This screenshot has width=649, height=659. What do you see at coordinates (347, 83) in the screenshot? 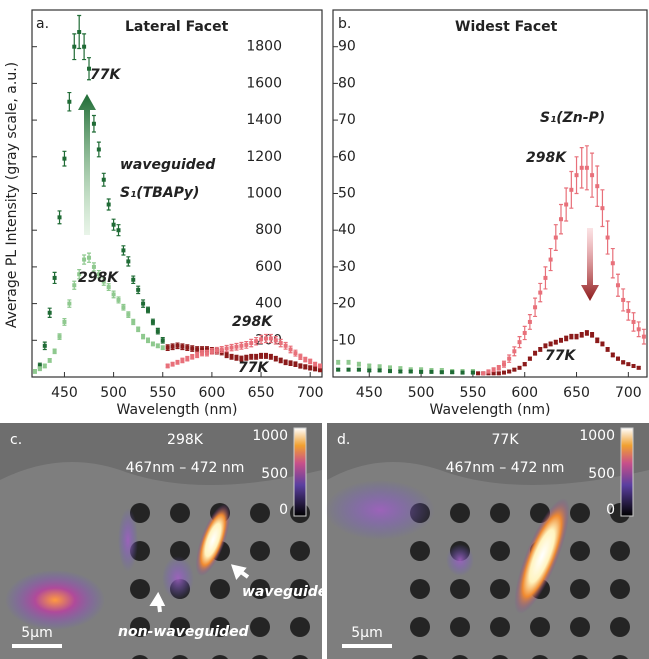
I see `y-tick-label: 80` at bounding box center [347, 83].